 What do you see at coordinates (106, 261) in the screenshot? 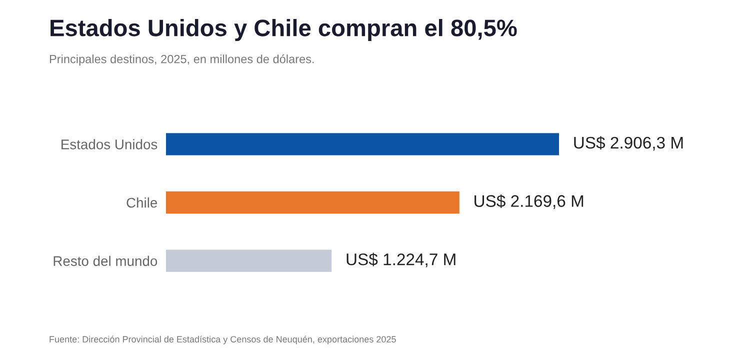
I see `y-tick-label: Resto del mundo` at bounding box center [106, 261].